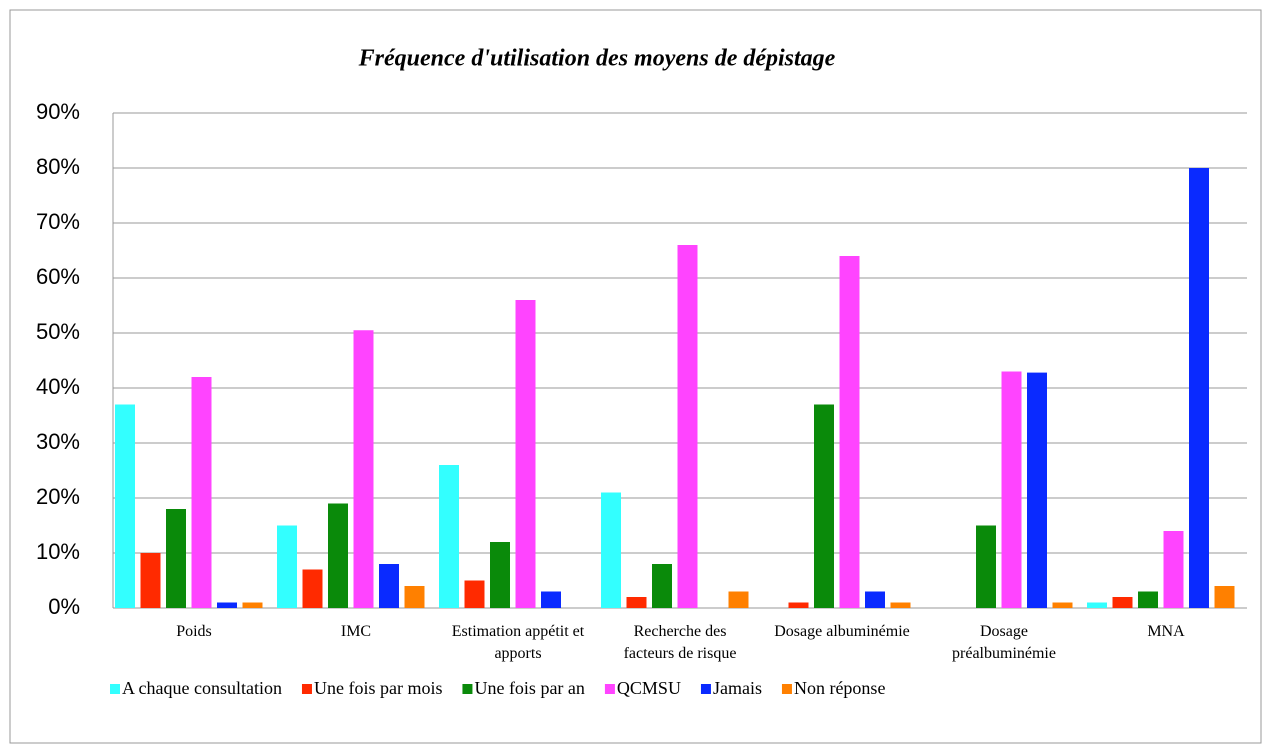  Describe the element at coordinates (64, 606) in the screenshot. I see `y-tick-label: 0%` at that location.